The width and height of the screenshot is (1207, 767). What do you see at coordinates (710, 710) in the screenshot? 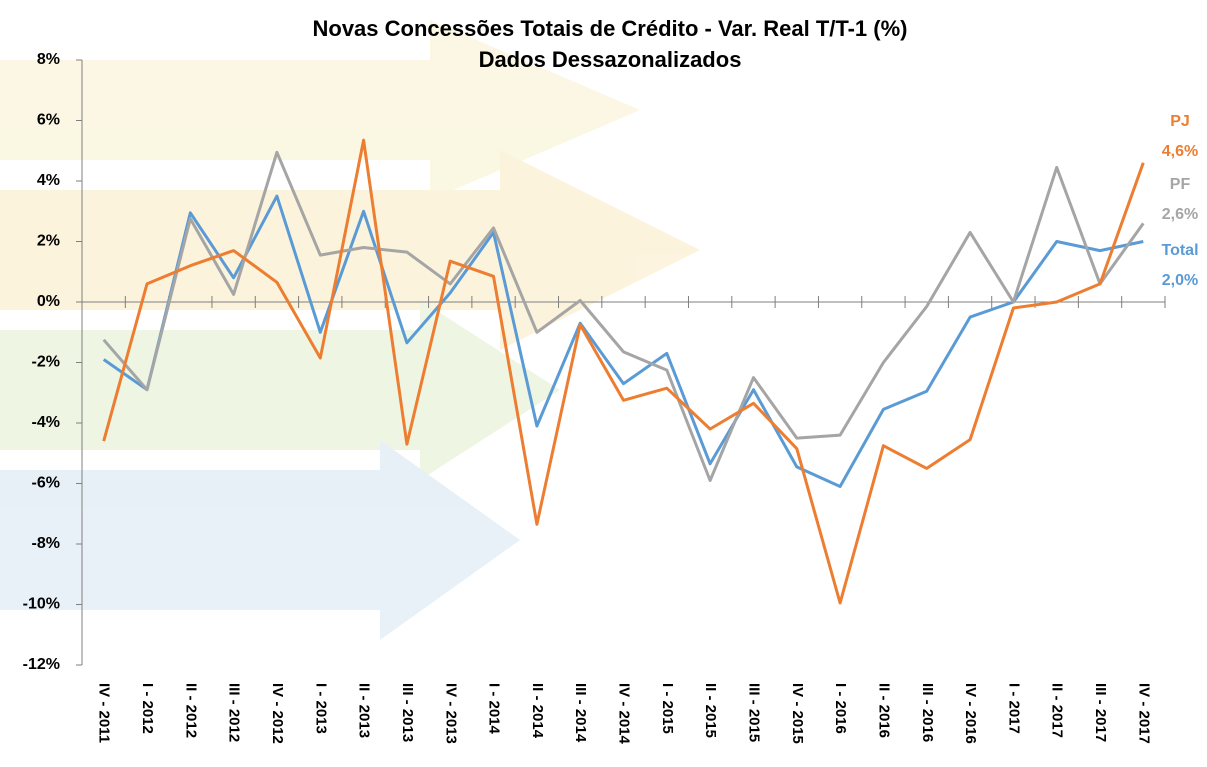
I see `x-tick-label: II - 2015` at bounding box center [710, 710].